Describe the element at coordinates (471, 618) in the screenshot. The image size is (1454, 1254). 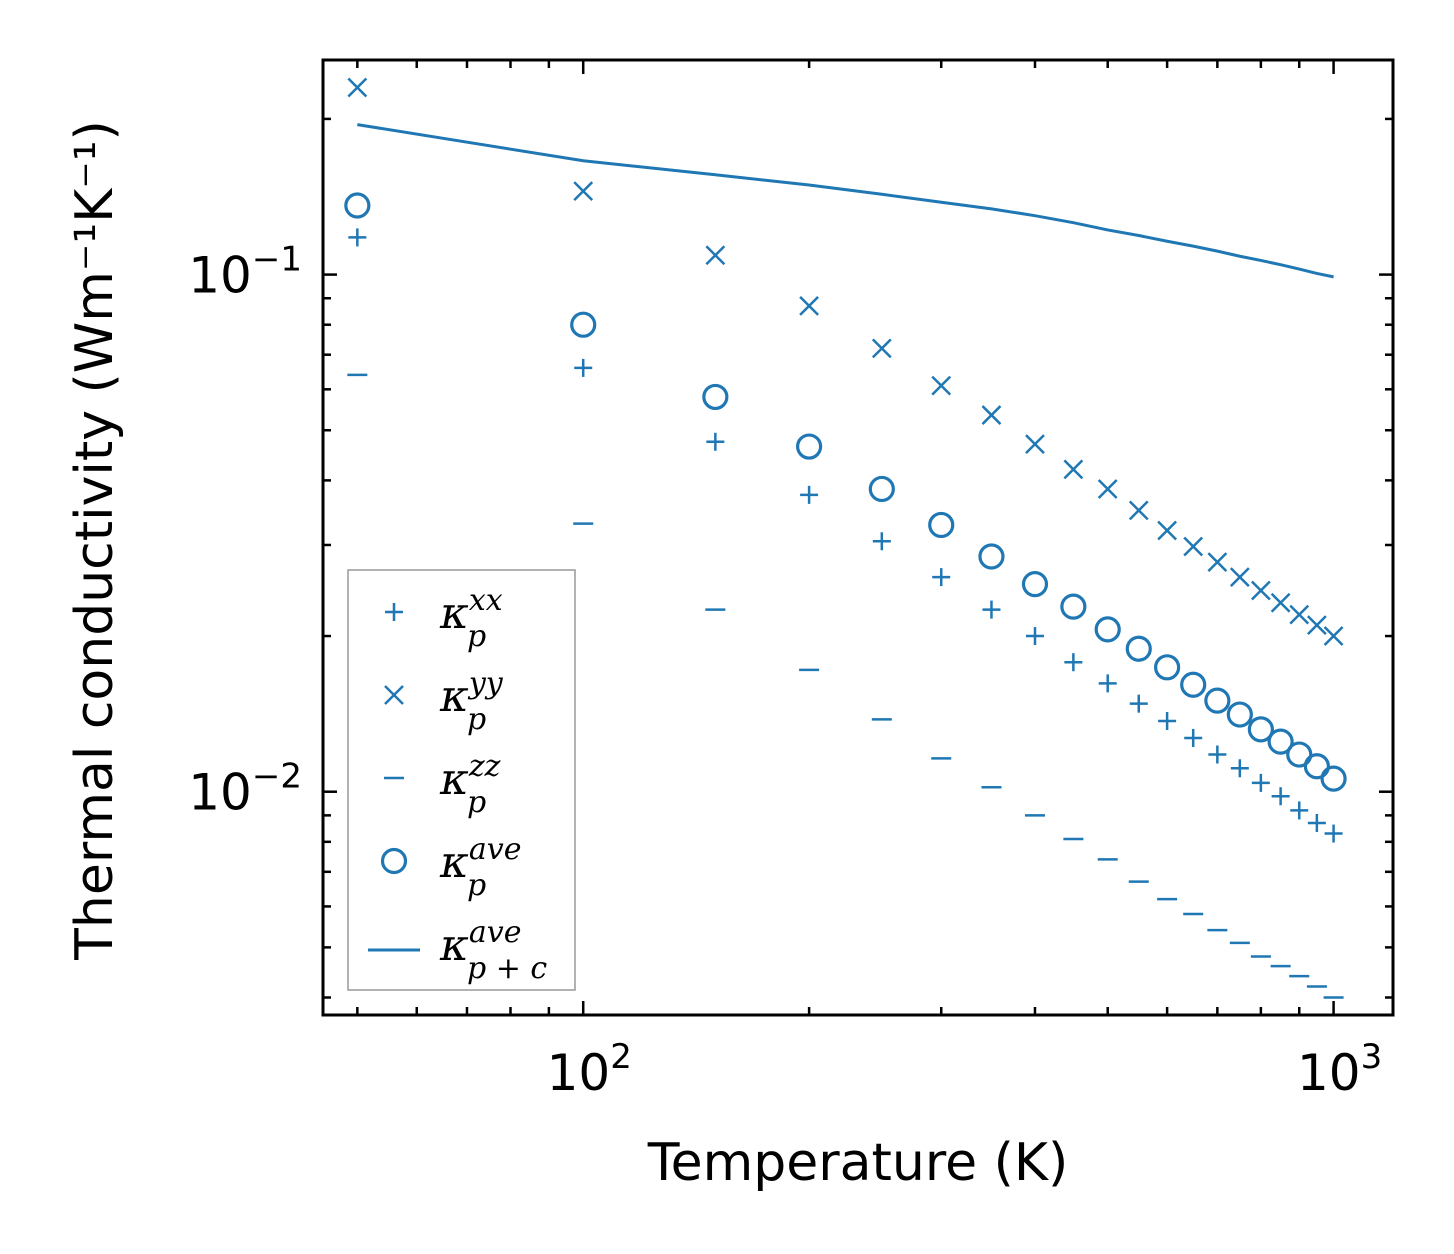
I see `legend-label: κxx p` at that location.